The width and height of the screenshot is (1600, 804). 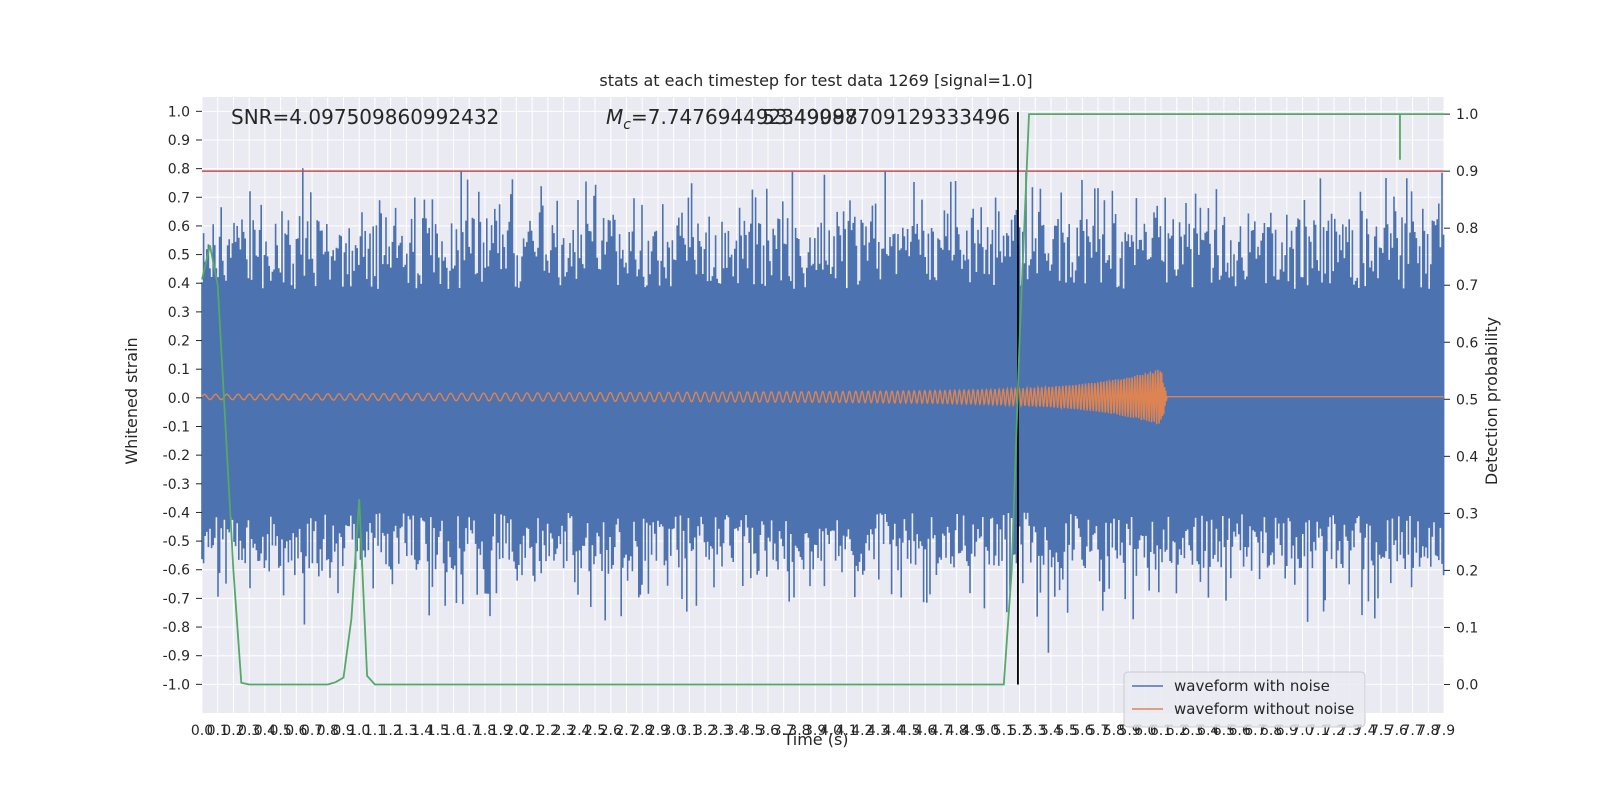 I want to click on x-tick-label: 2.8, so click(x=642, y=731).